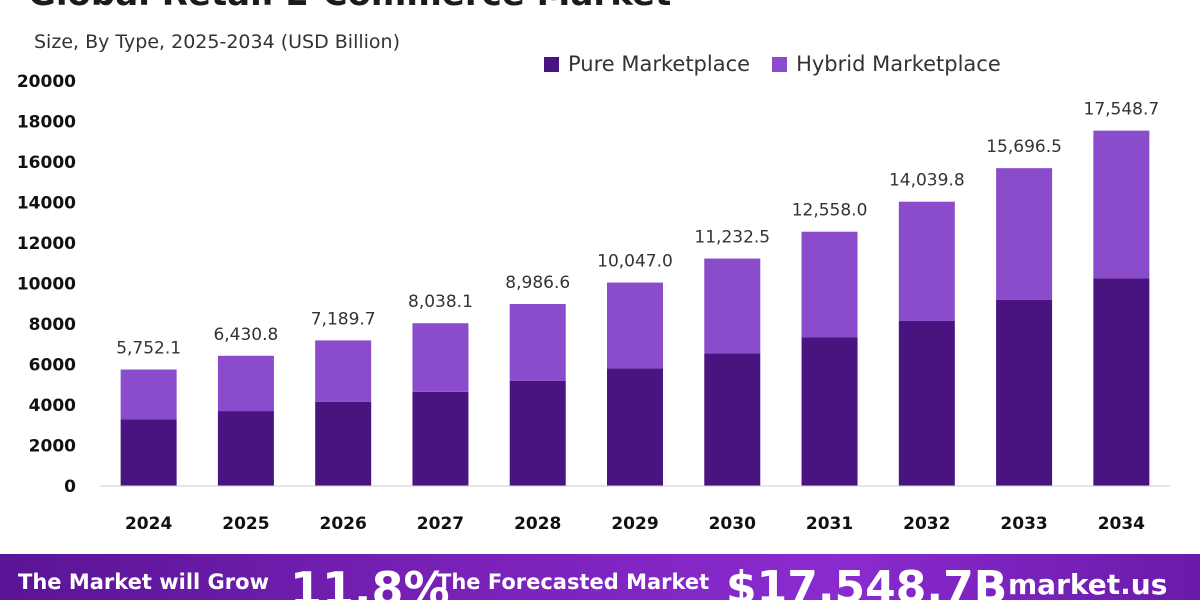 This screenshot has width=1200, height=600. I want to click on bar-pure-marketplace-2029, so click(635, 427).